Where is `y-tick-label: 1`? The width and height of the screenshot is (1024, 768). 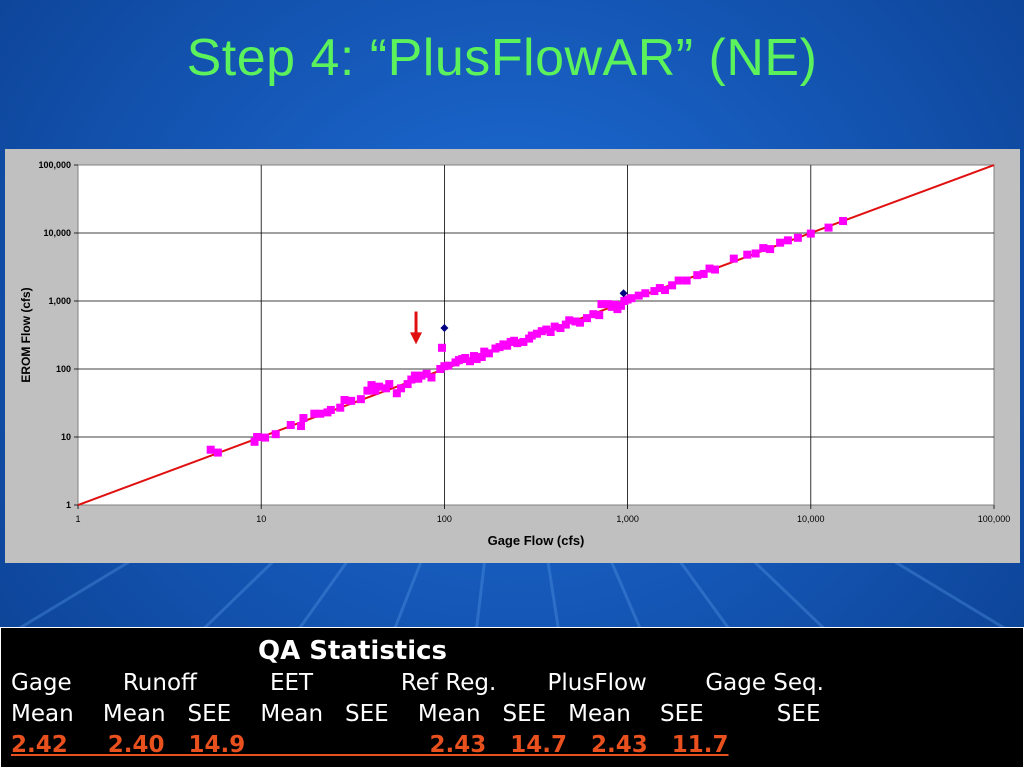
y-tick-label: 1 is located at coordinates (68, 505).